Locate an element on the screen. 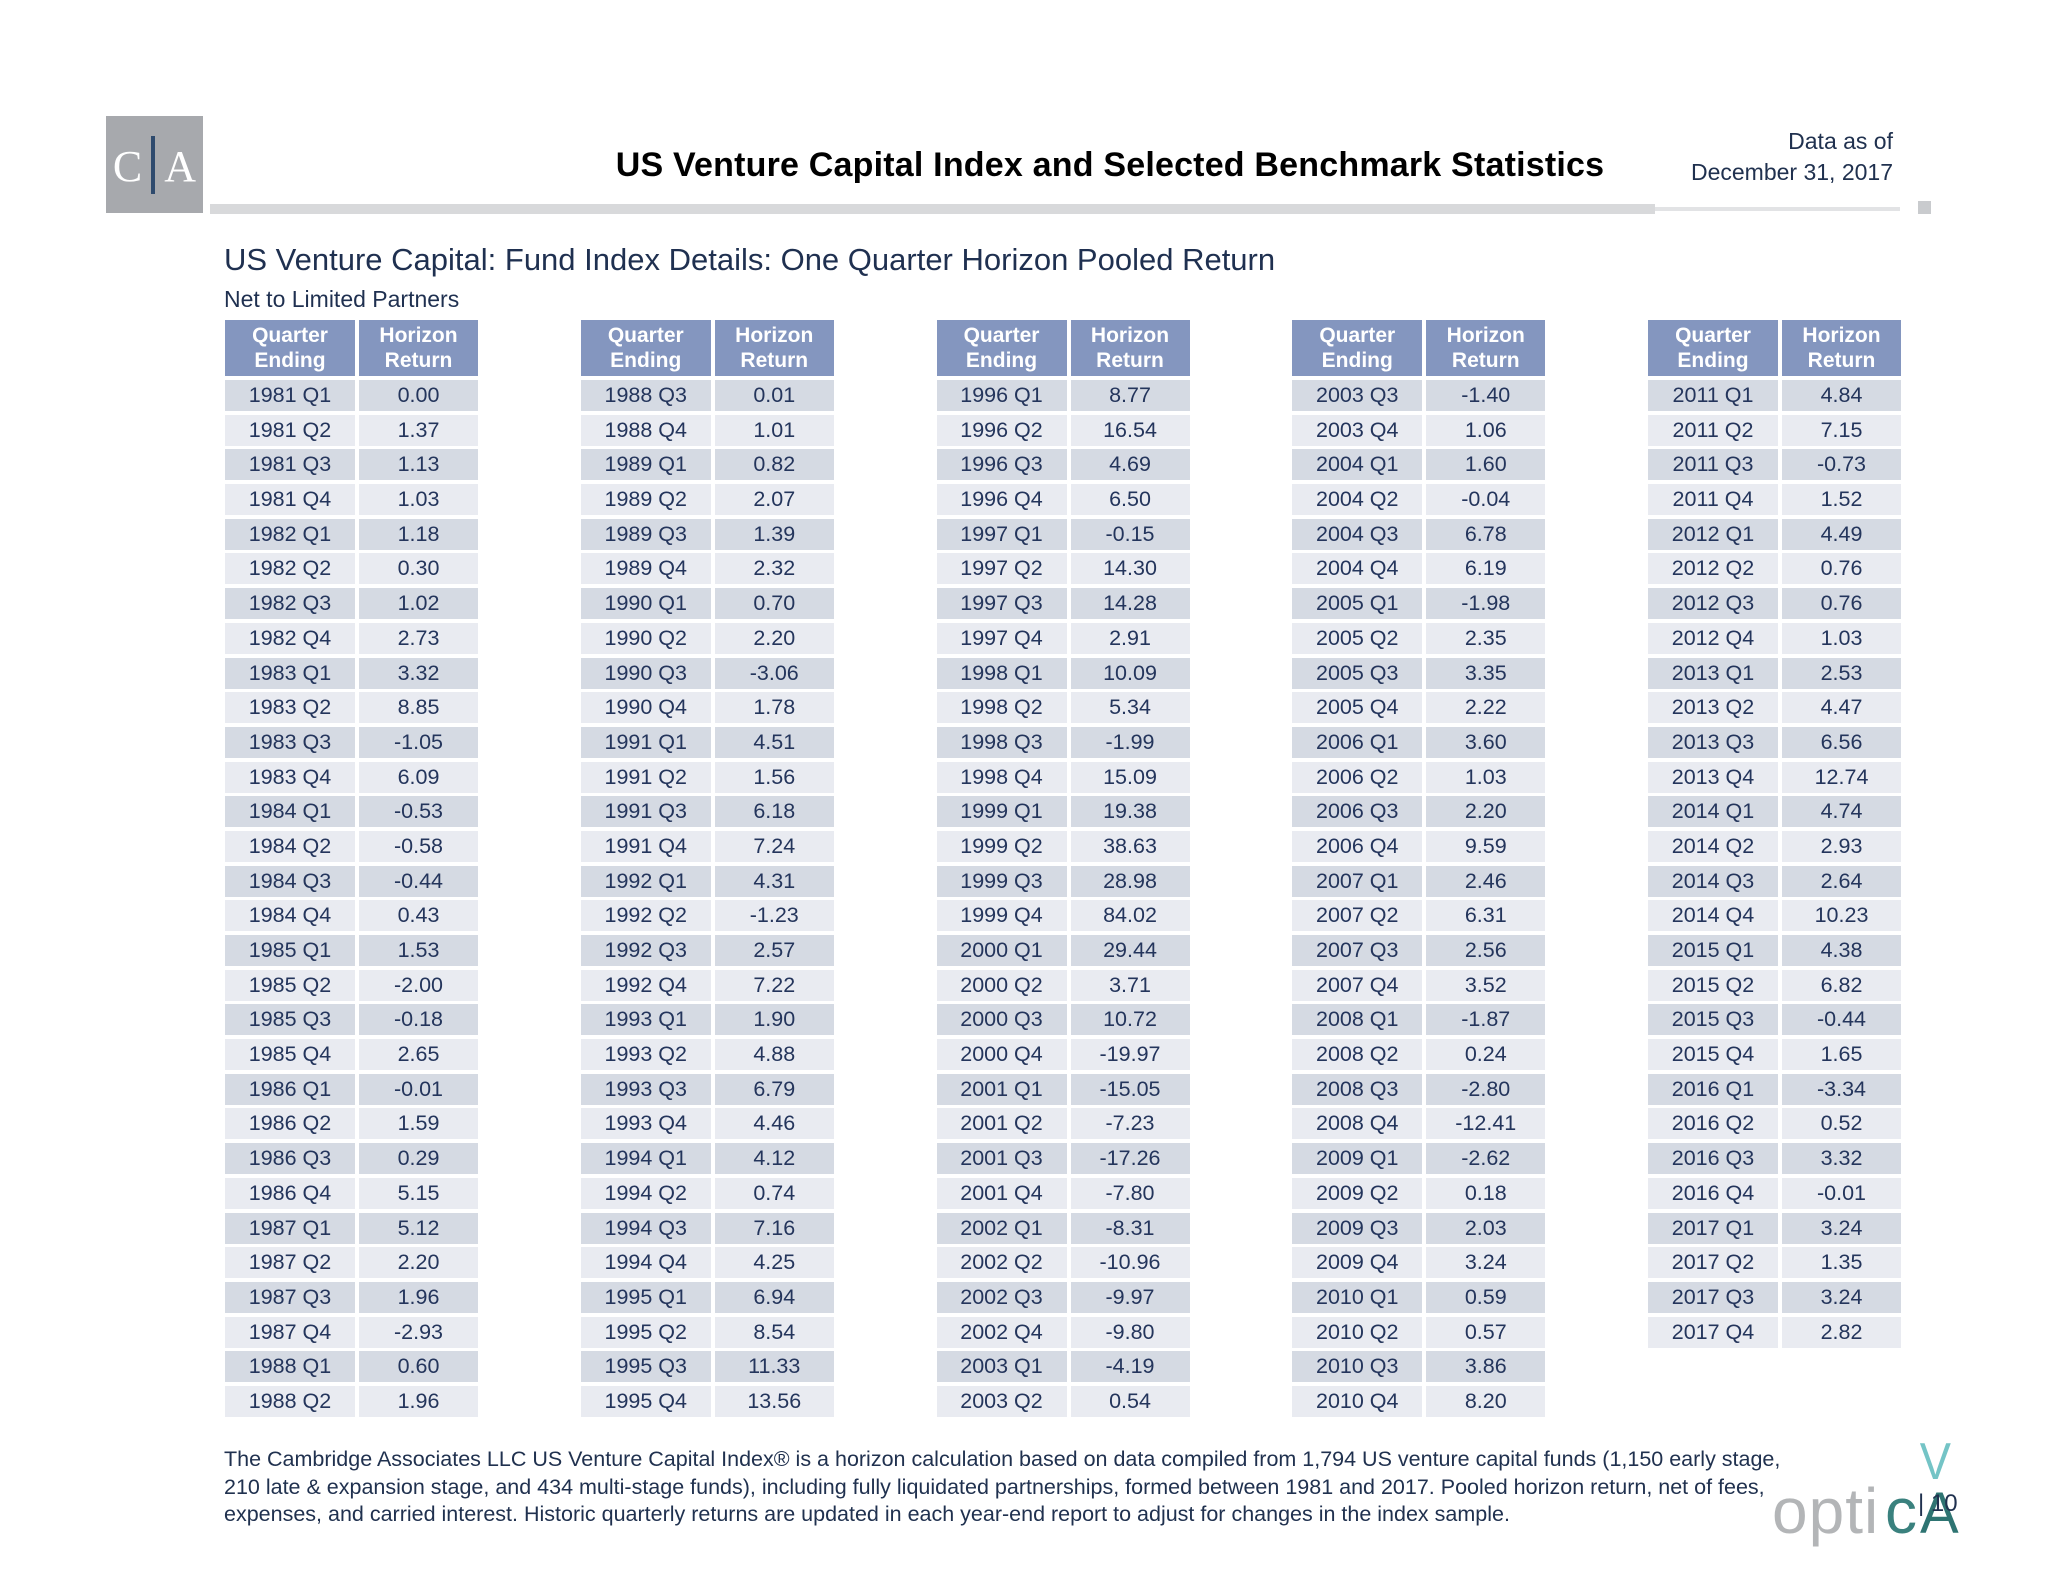  table-row: 2002 Q1 -8.31 is located at coordinates (1063, 1228).